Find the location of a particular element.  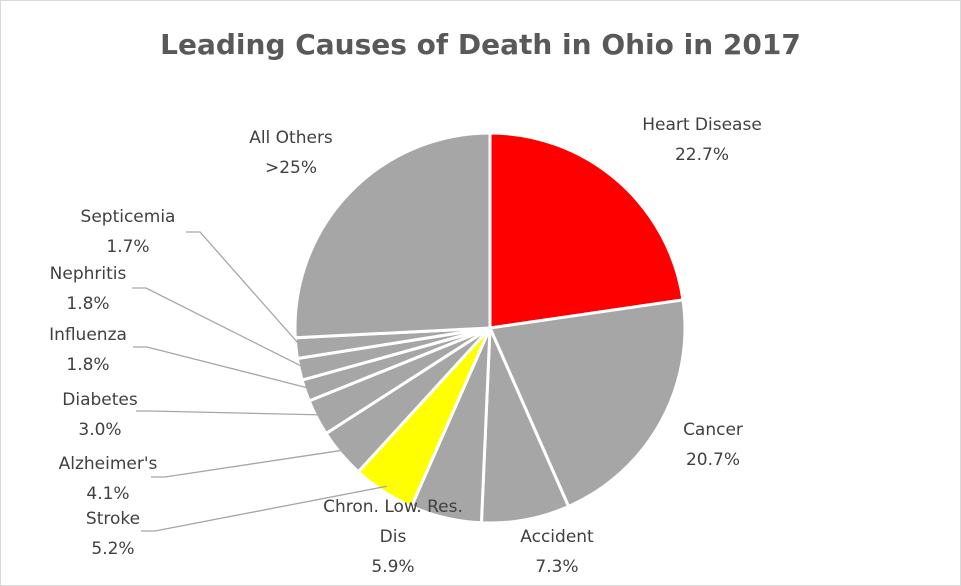

pie-slice-cancer is located at coordinates (587, 403).